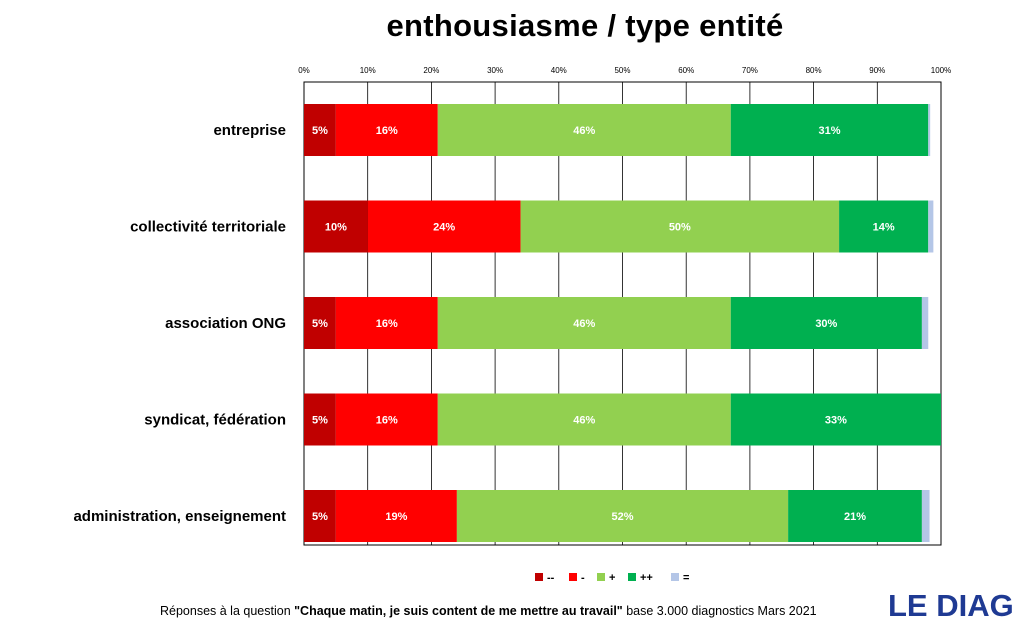 The height and width of the screenshot is (629, 1024). I want to click on legend-label: +, so click(612, 578).